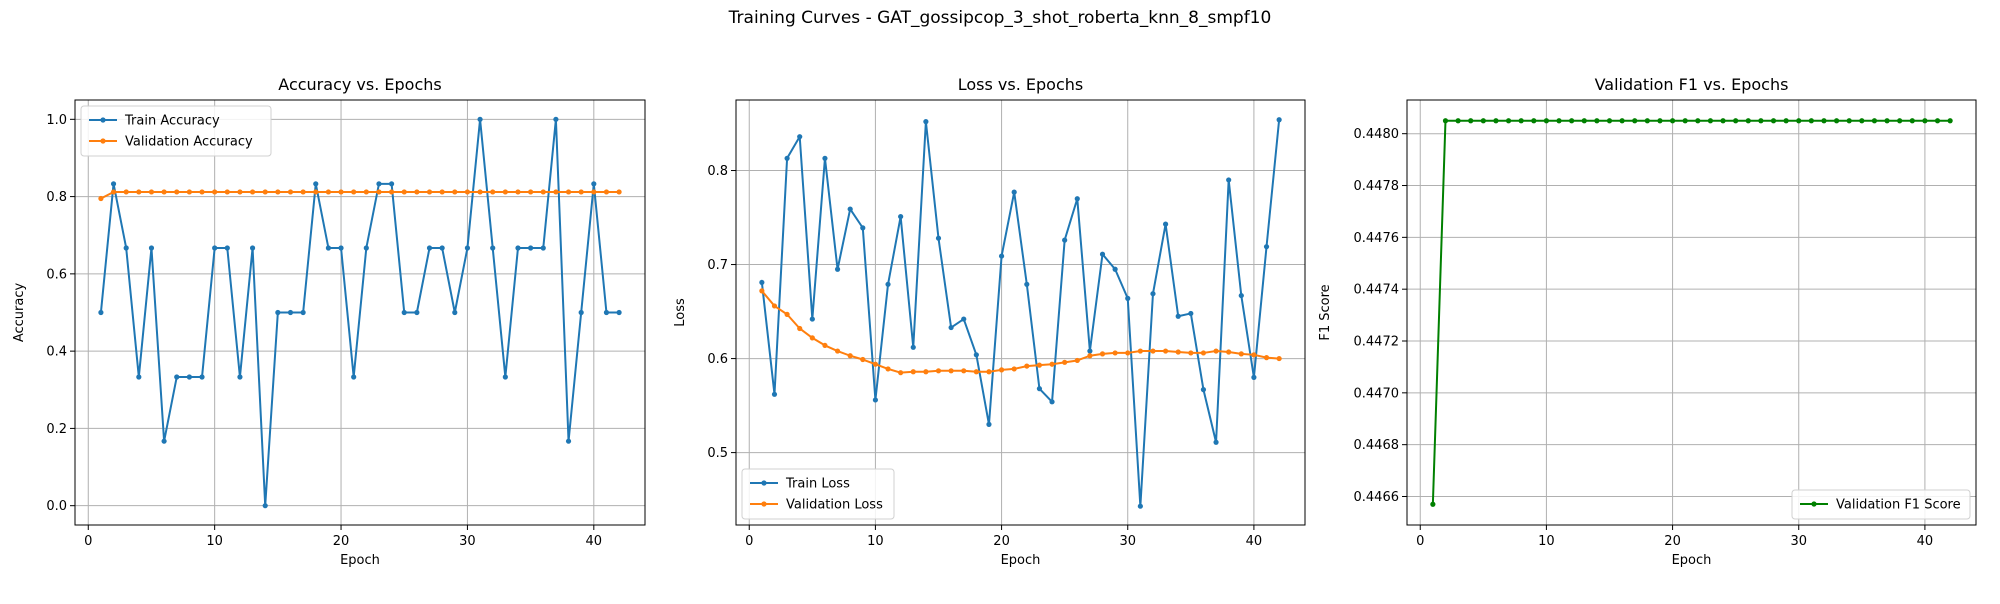 This screenshot has width=2000, height=604. Describe the element at coordinates (341, 541) in the screenshot. I see `x-tick-label: 20` at that location.